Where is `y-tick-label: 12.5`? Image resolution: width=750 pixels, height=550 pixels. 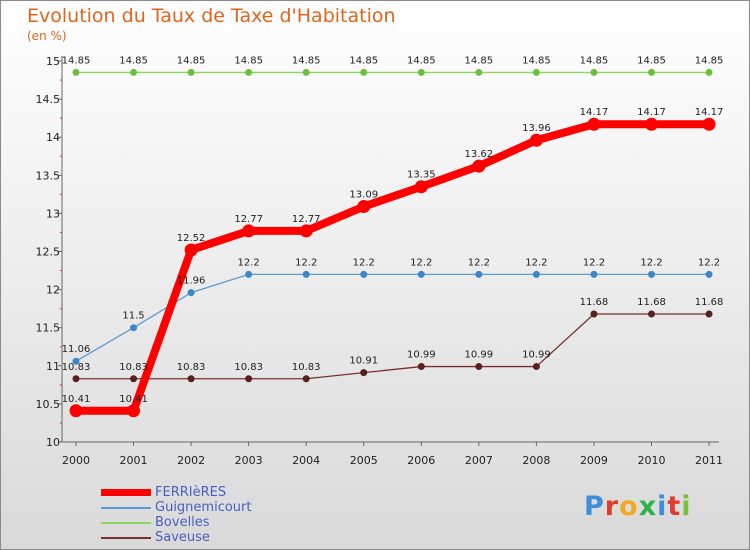 y-tick-label: 12.5 is located at coordinates (48, 252).